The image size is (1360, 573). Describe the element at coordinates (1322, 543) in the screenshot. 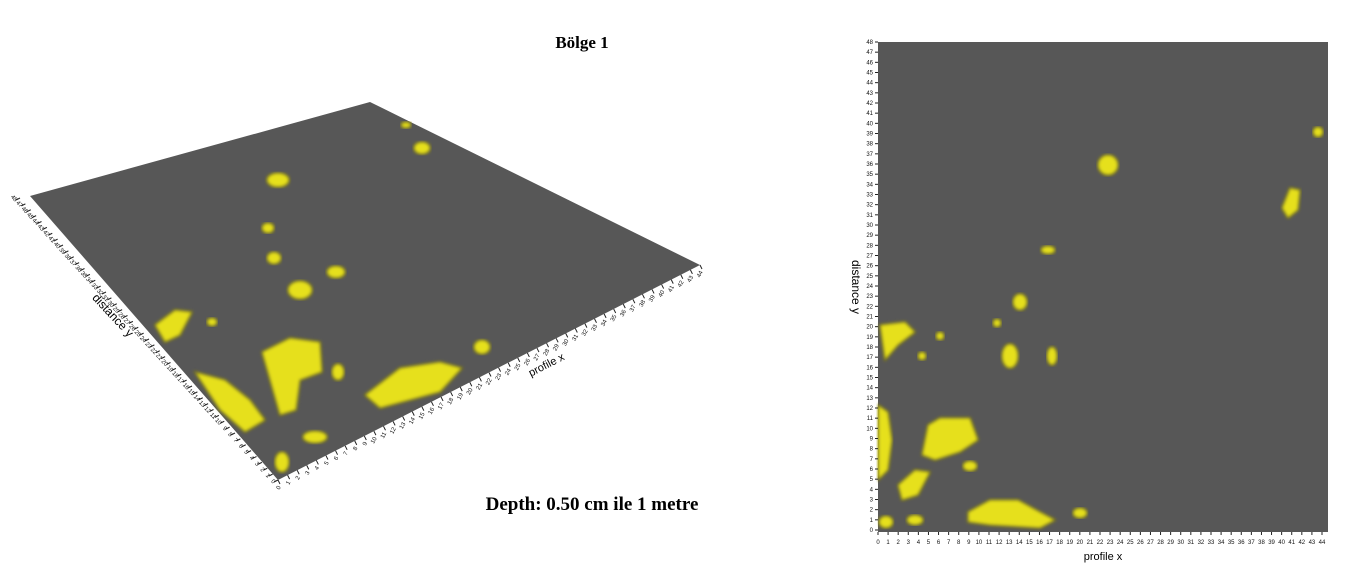

I see `x-tick-label: 44` at that location.